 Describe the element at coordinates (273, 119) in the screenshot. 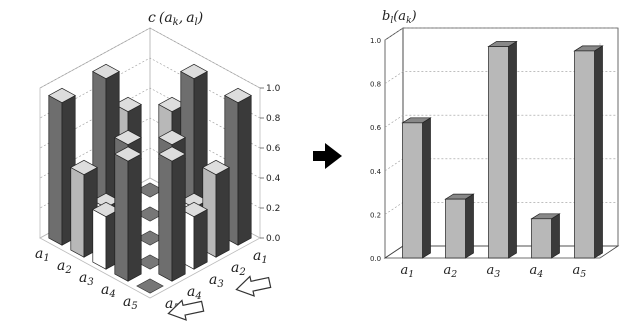

I see `left-z-tick-label: 0.8` at that location.